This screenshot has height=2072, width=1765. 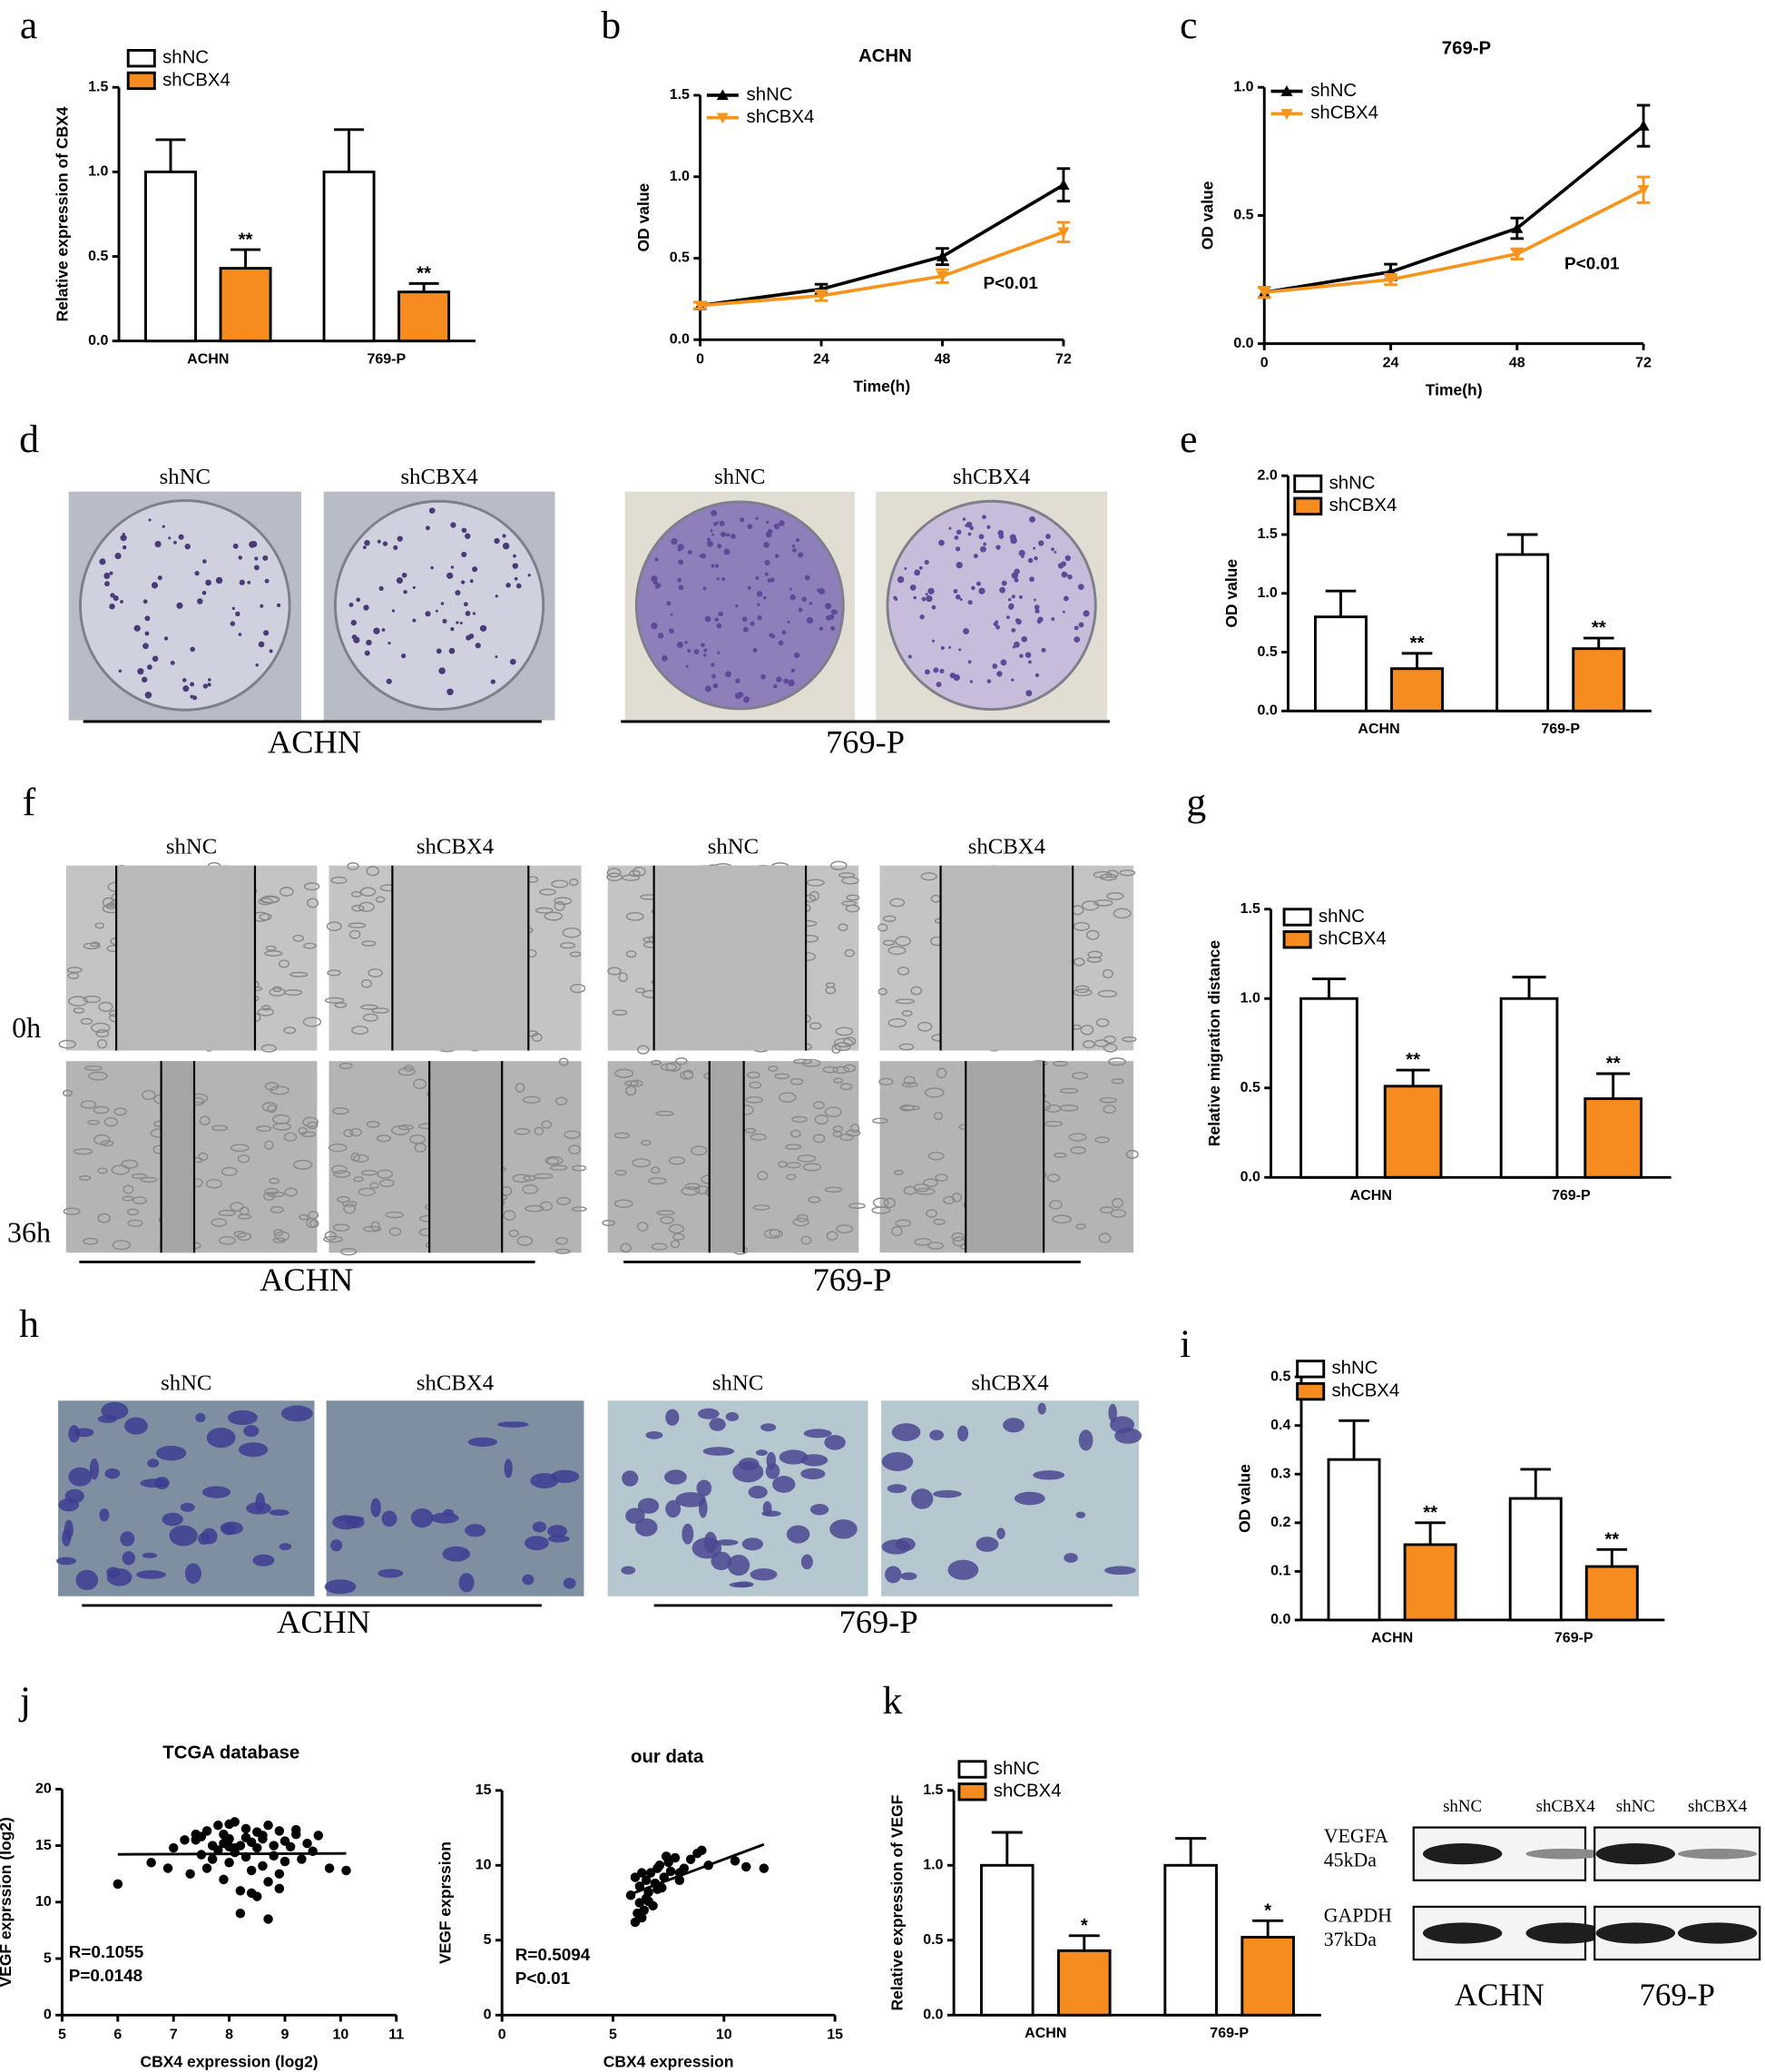 I want to click on lane-label: shNC, so click(x=1635, y=1806).